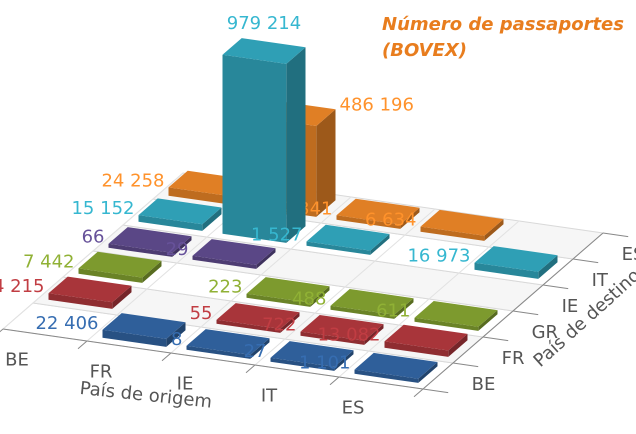 Image resolution: width=636 pixels, height=434 pixels. I want to click on y-tick-label: BE, so click(484, 384).